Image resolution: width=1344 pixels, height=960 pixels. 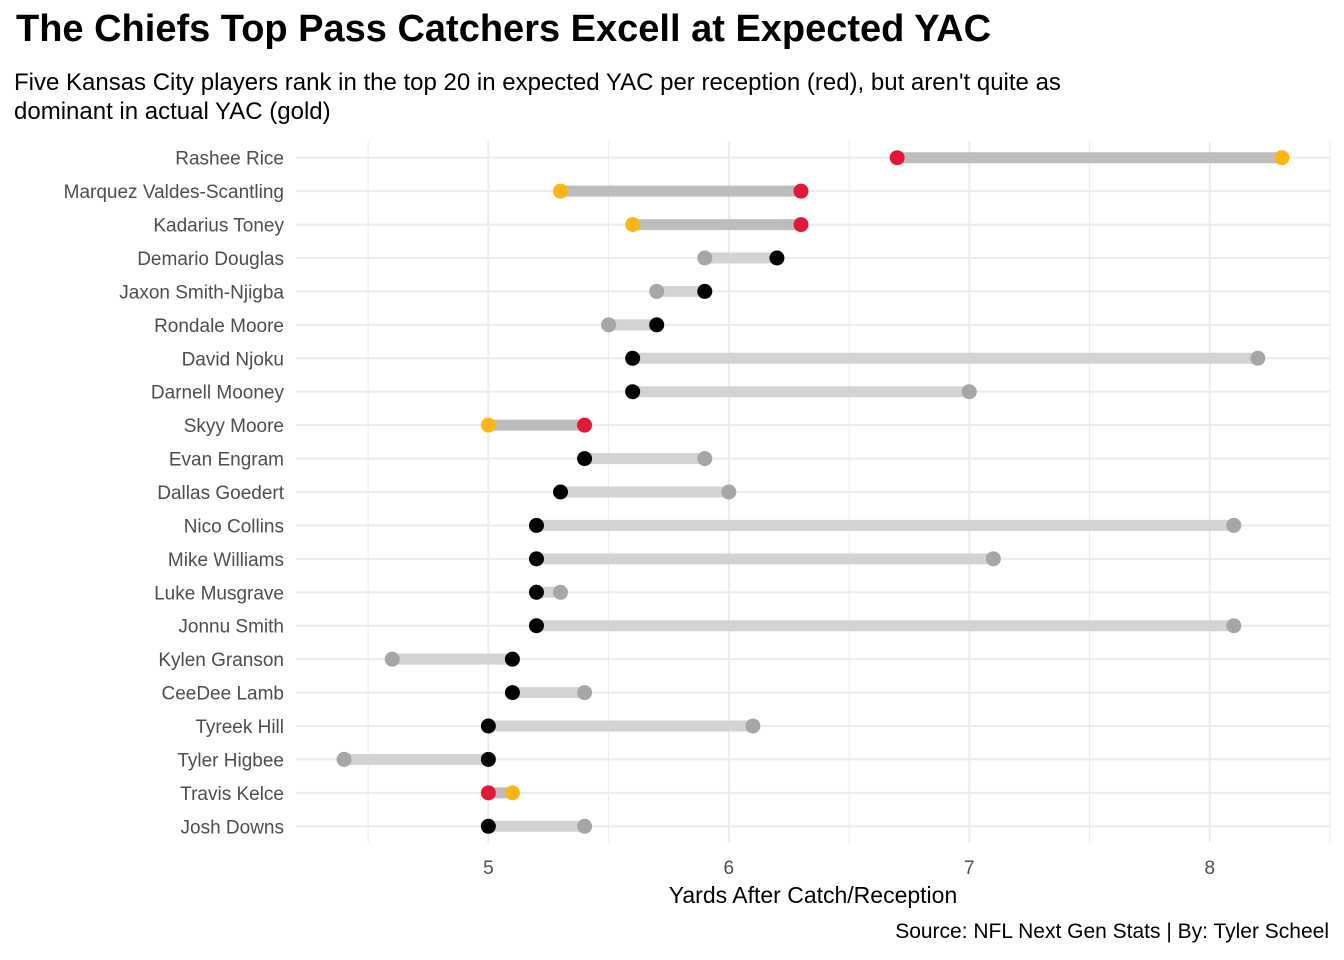 What do you see at coordinates (222, 694) in the screenshot?
I see `player-label: CeeDee Lamb` at bounding box center [222, 694].